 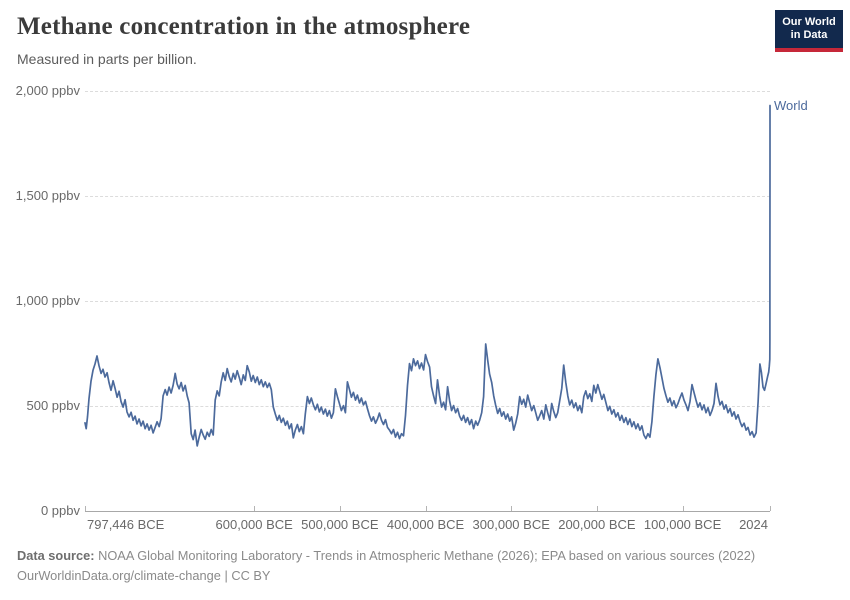 I want to click on x-axis-tick-label: 2024, so click(x=753, y=524).